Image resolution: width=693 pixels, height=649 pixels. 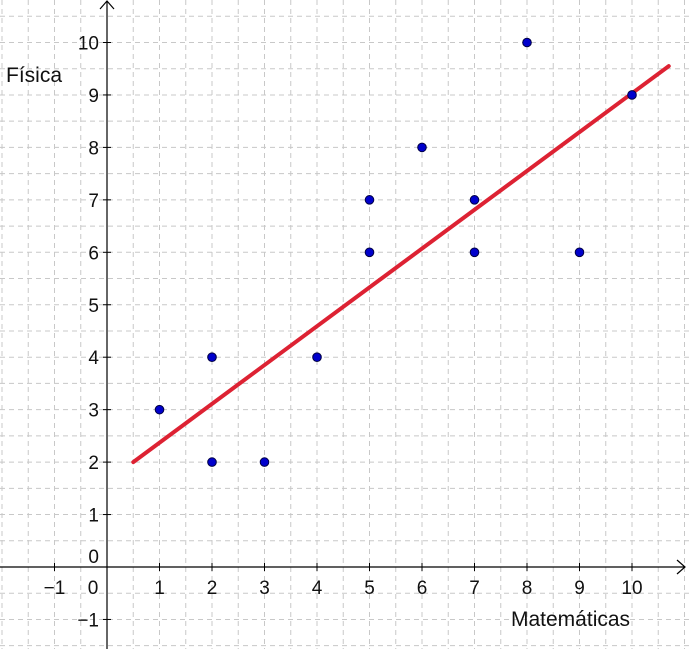 What do you see at coordinates (212, 588) in the screenshot?
I see `x-tick-label: 2` at bounding box center [212, 588].